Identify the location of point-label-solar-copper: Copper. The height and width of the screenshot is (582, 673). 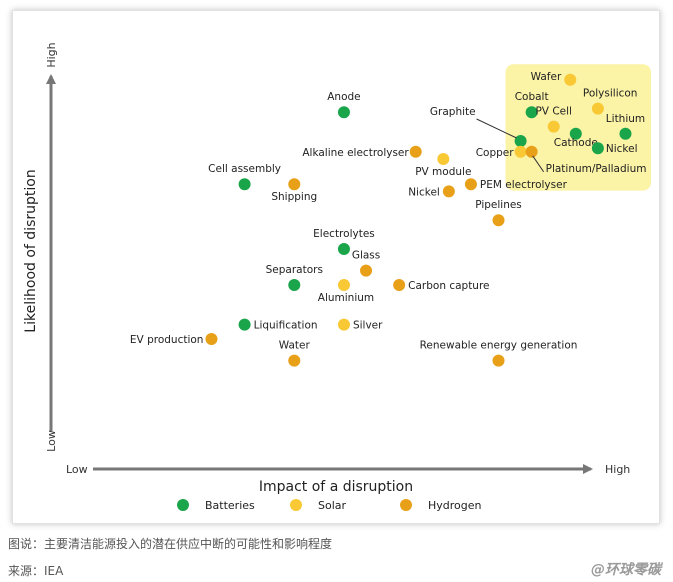
(495, 153).